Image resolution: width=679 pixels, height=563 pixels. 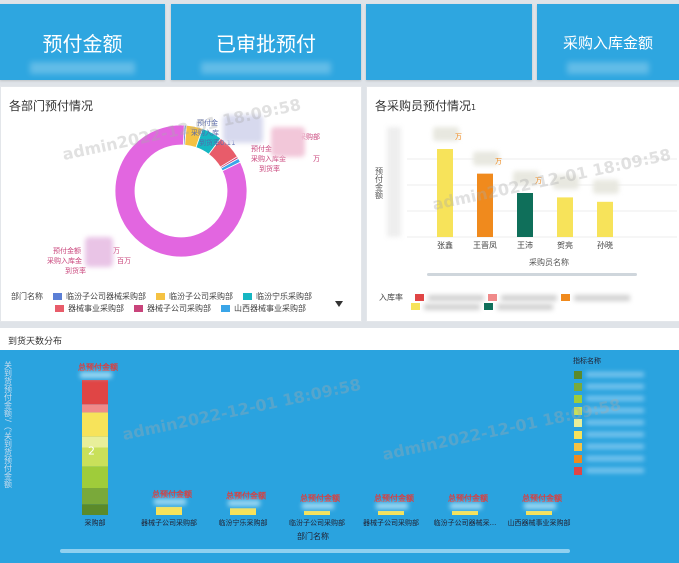 What do you see at coordinates (486, 158) in the screenshot?
I see `blurred-data-label` at bounding box center [486, 158].